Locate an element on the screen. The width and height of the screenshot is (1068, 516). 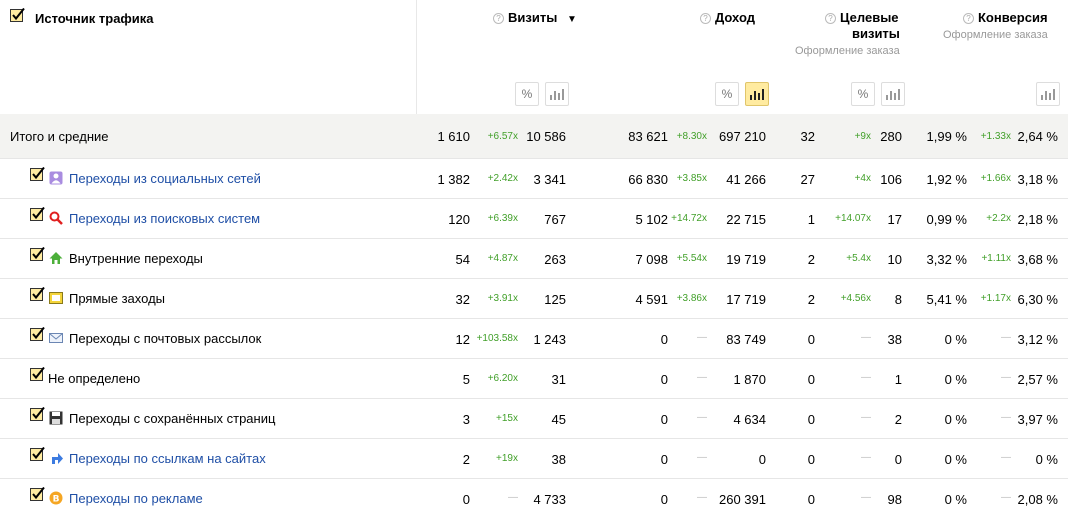
header-divider is located at coordinates (416, 57).